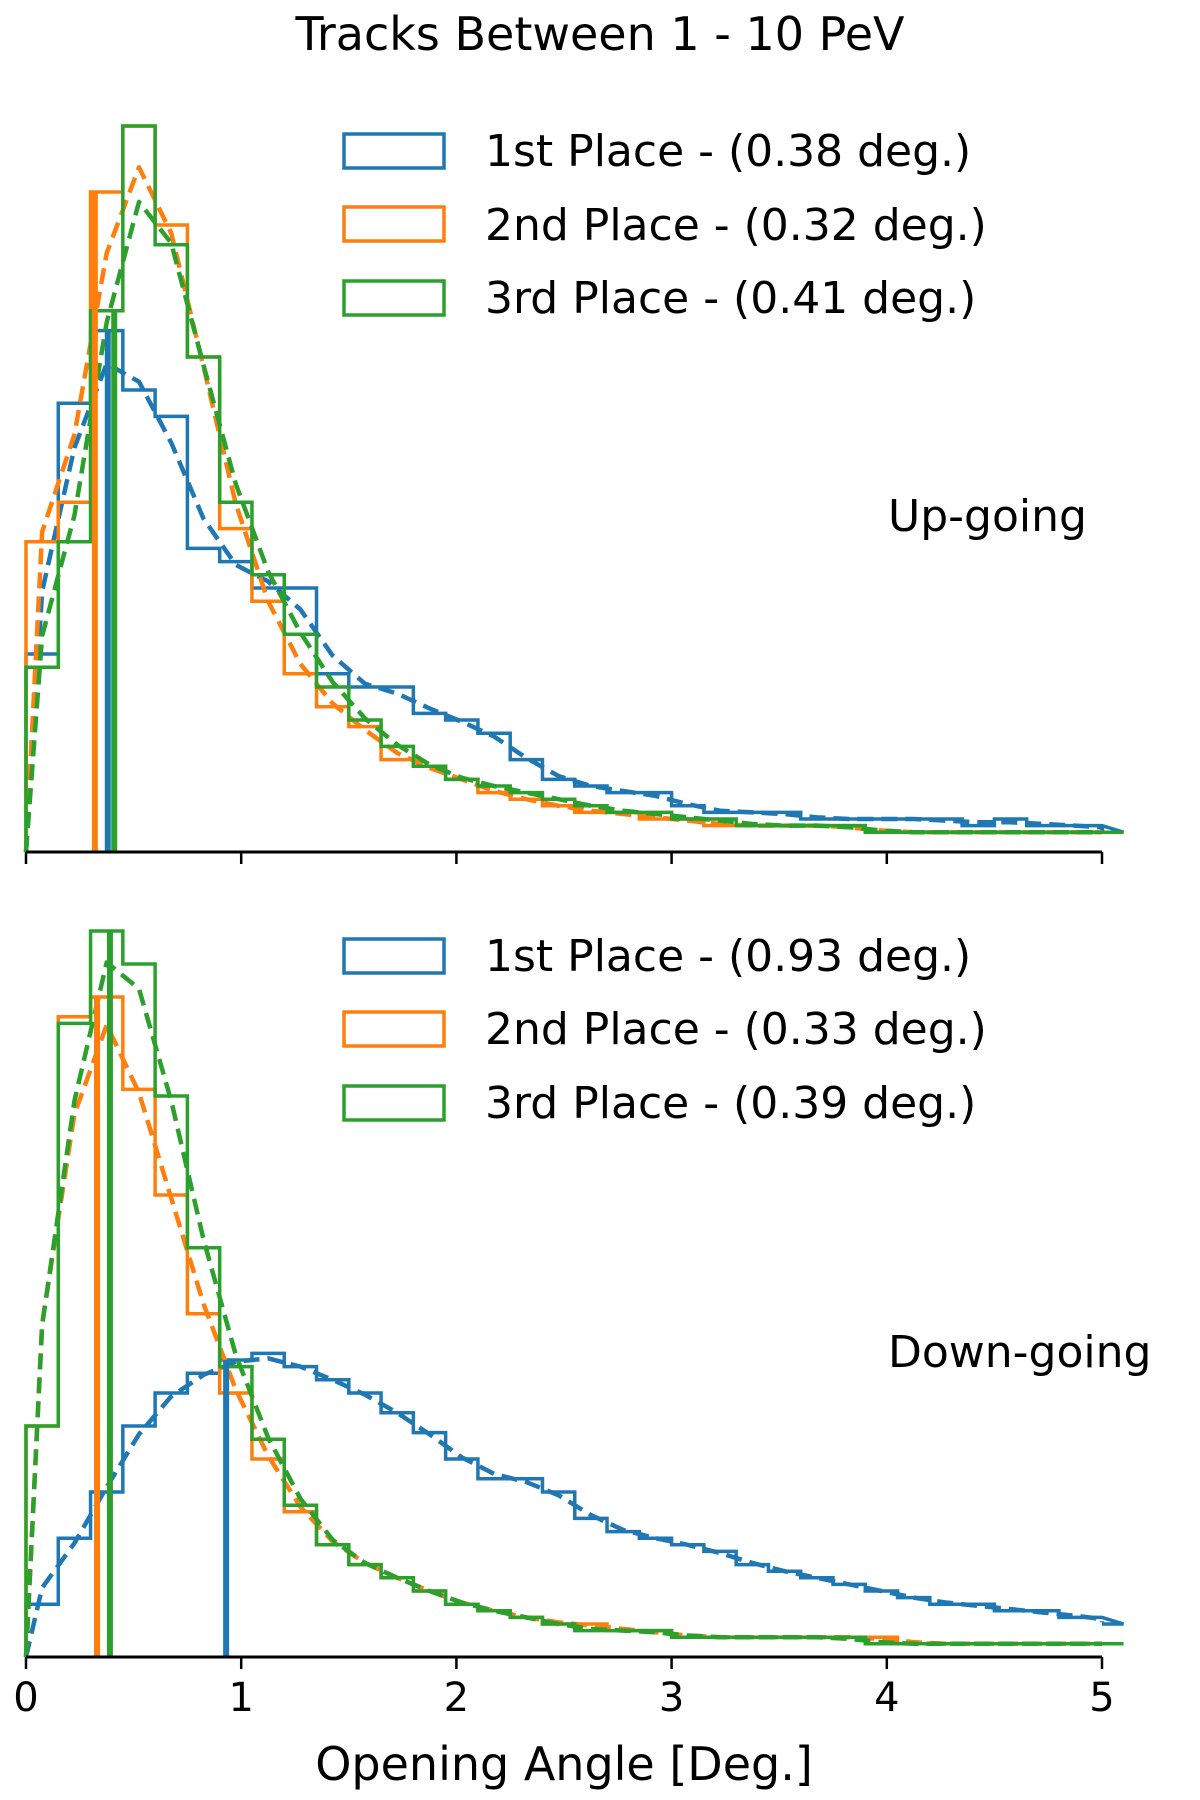 This screenshot has width=1200, height=1800. Describe the element at coordinates (736, 225) in the screenshot. I see `legend-label-2nd: 2nd Place - (0.32 deg.)` at that location.